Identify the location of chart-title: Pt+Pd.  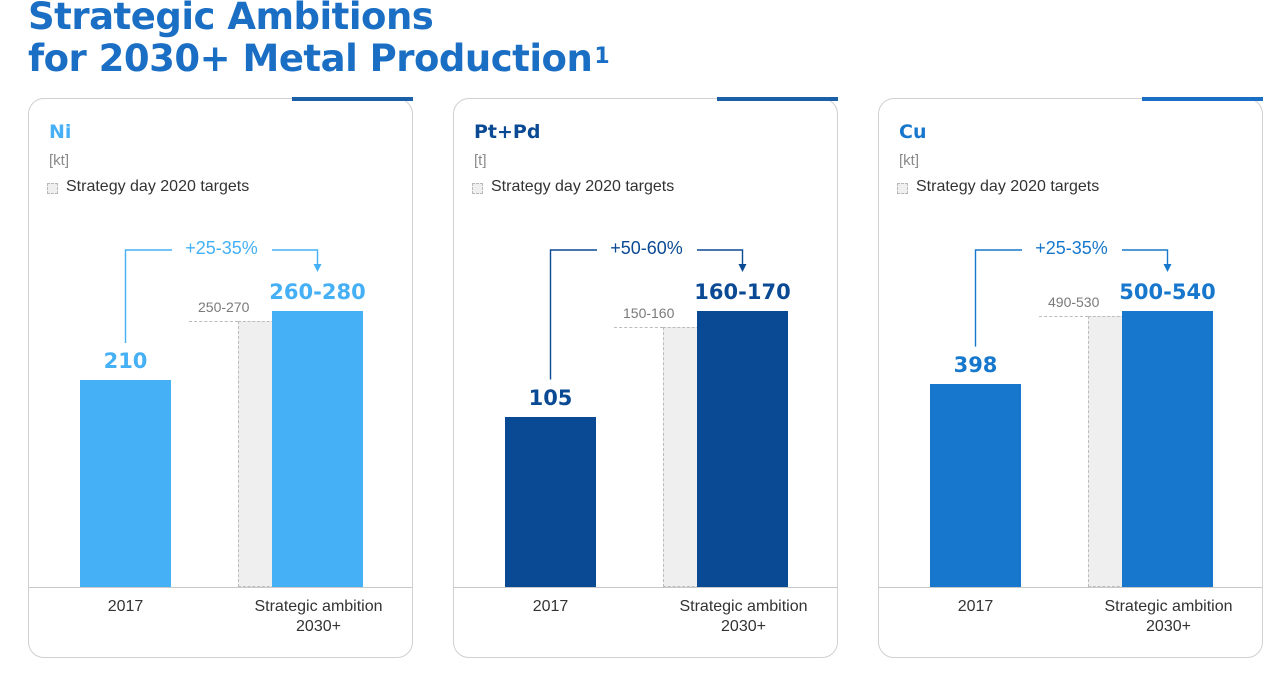
(507, 132).